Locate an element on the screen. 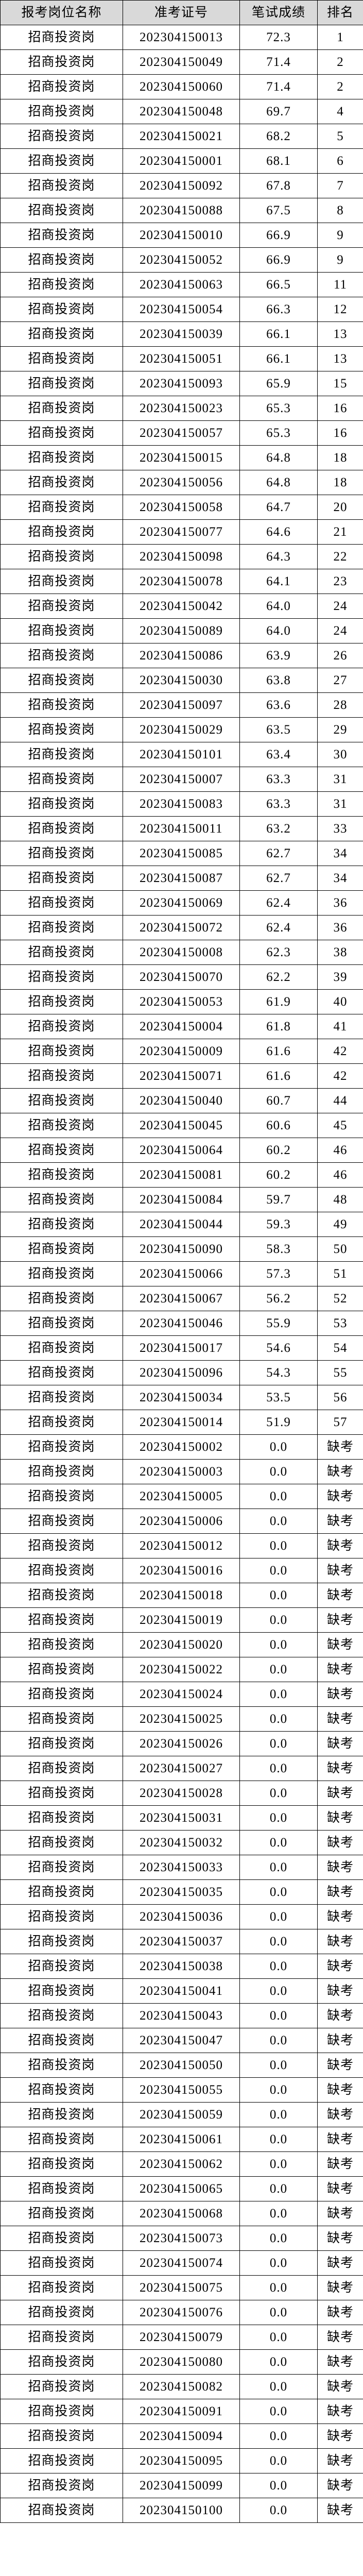 The width and height of the screenshot is (363, 2576). table-row: 招商投资岗 202304150086 63.9 26 is located at coordinates (181, 655).